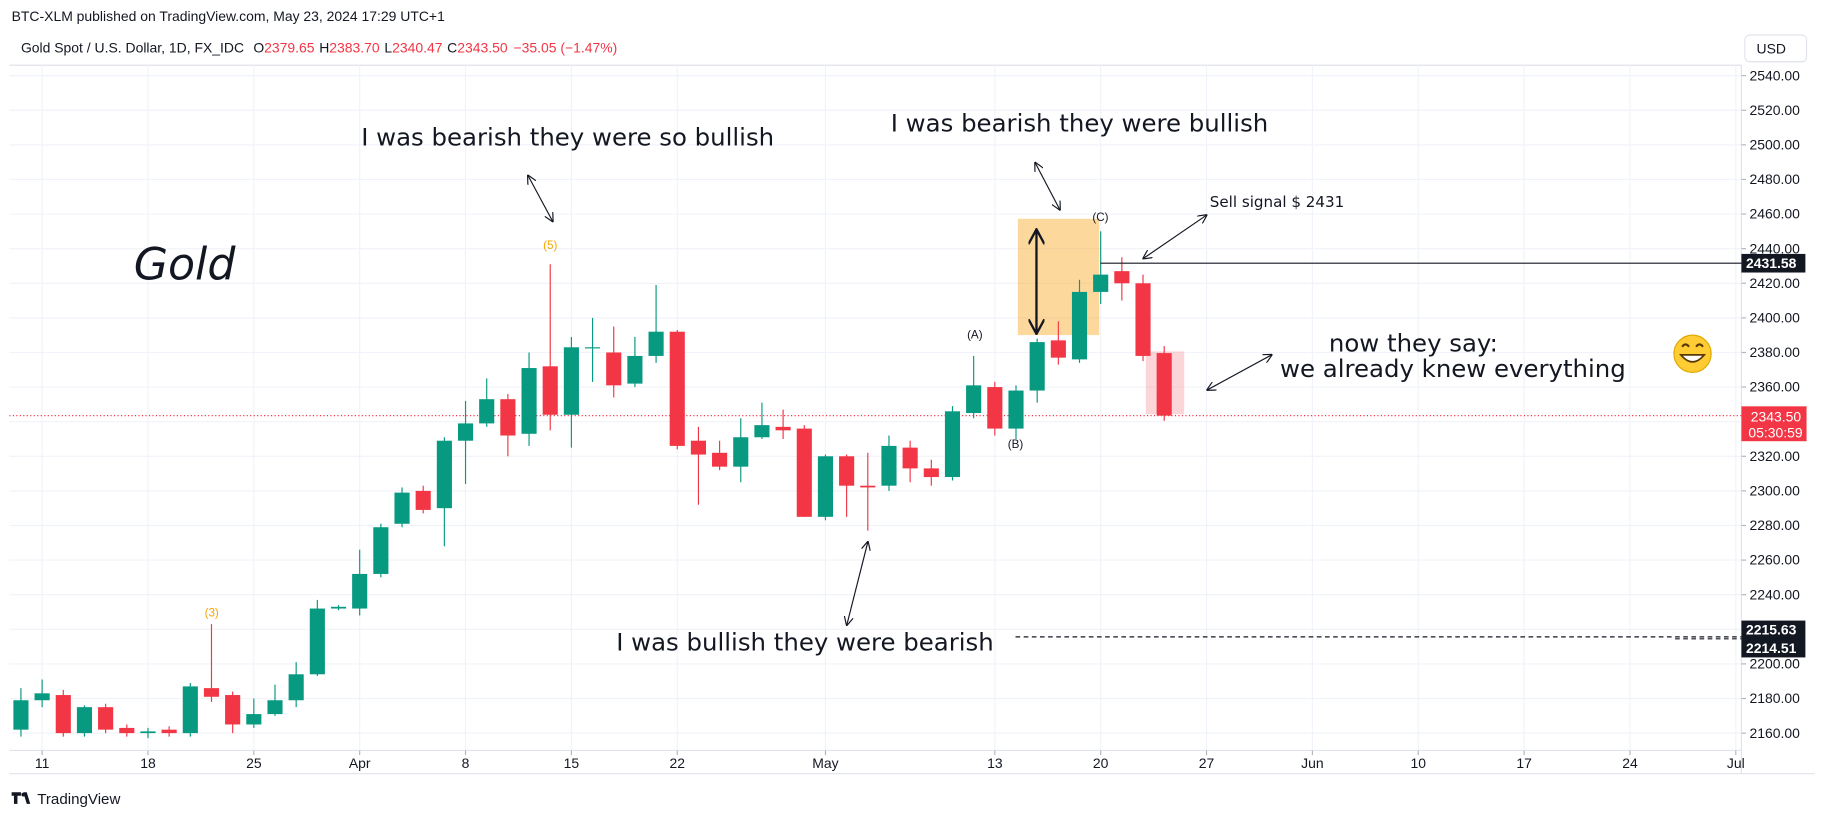 The height and width of the screenshot is (818, 1824). I want to click on y-tick-label: 2400.00, so click(1775, 318).